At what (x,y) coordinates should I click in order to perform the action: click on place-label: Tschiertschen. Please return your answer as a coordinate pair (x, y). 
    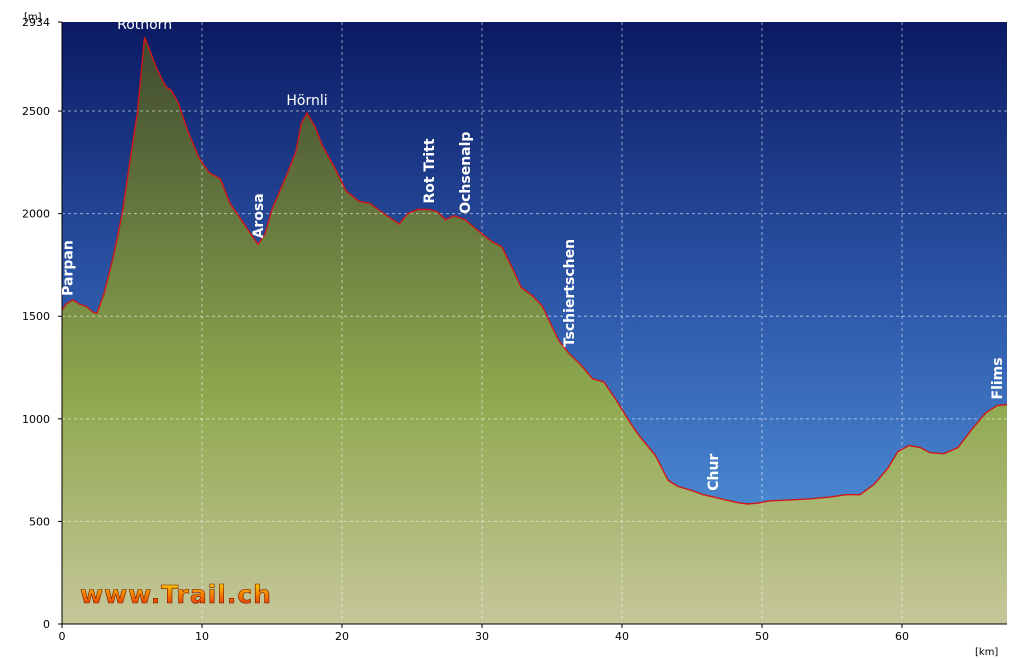
    Looking at the image, I should click on (570, 293).